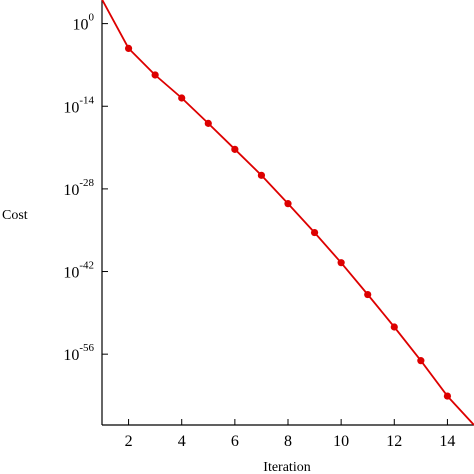 This screenshot has height=474, width=474. I want to click on x-axis-label: Iteration, so click(286, 467).